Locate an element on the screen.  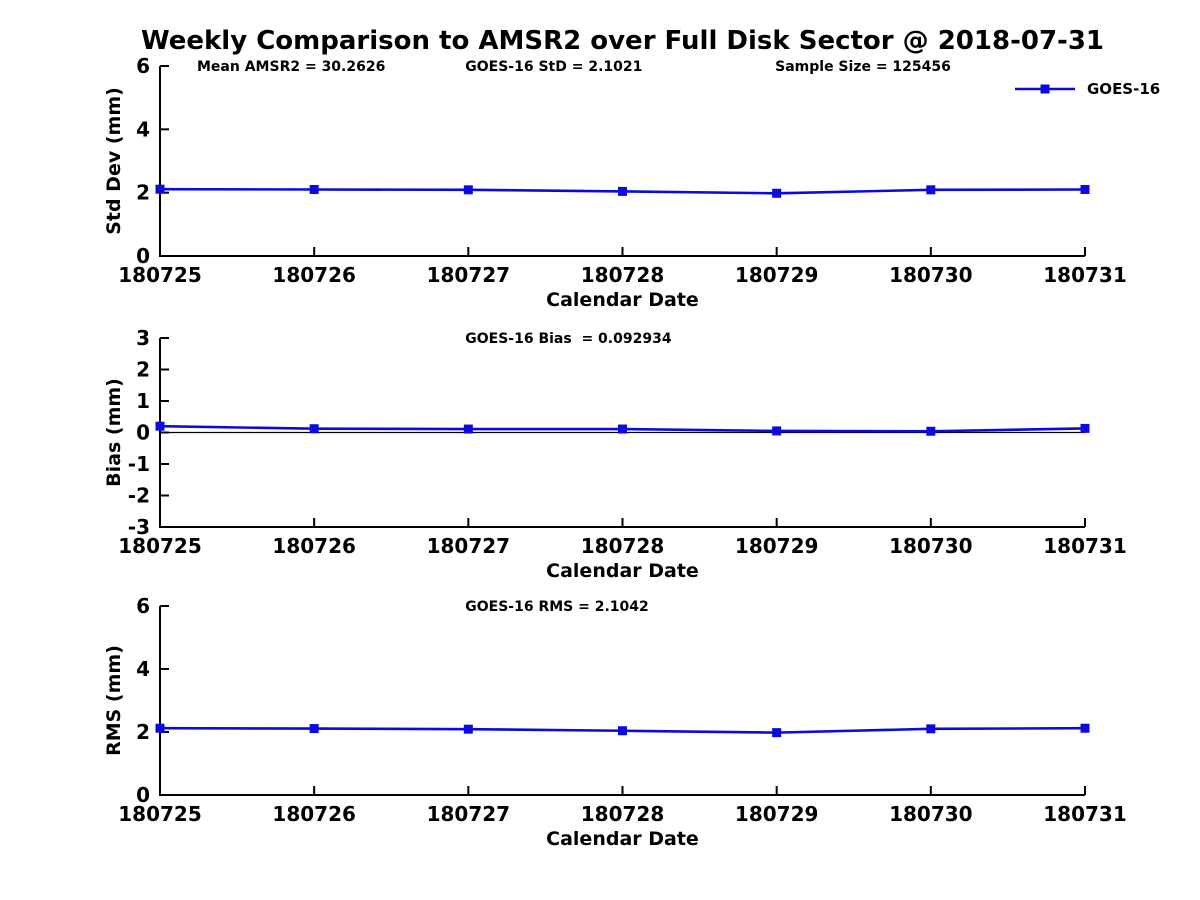
y-tick-label: -1 is located at coordinates (139, 464).